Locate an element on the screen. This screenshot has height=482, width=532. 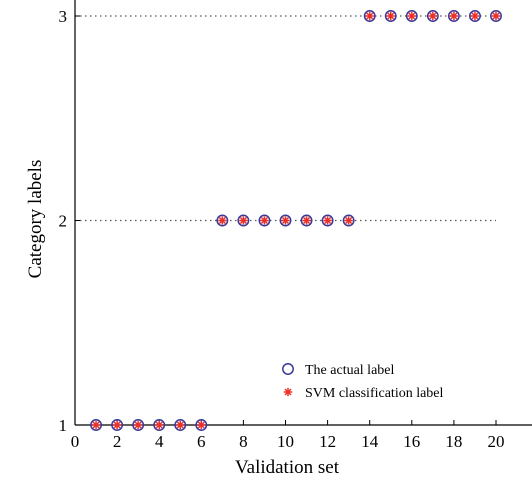
legend-asterisk-icon is located at coordinates (288, 392).